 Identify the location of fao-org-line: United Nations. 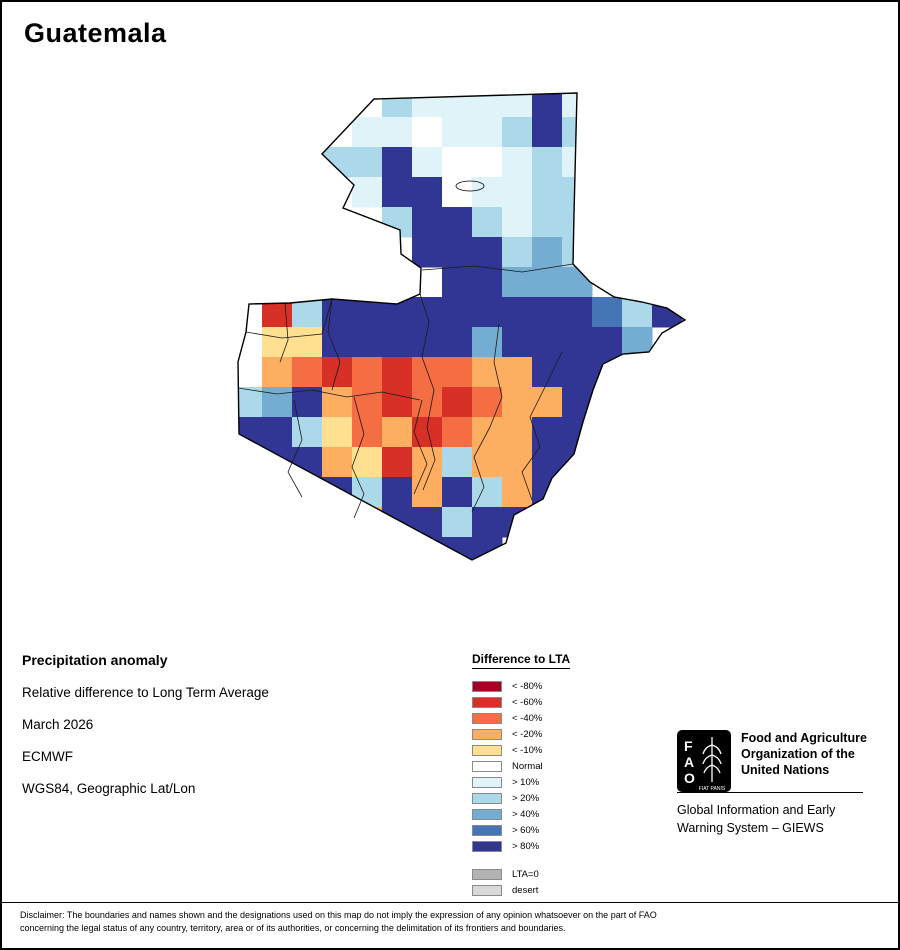
(785, 770).